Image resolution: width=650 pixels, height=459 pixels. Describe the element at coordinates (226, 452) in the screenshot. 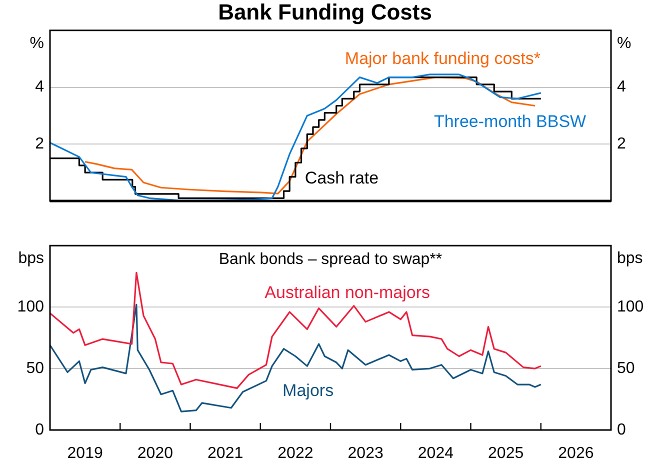

I see `x-tick-label: 2021` at that location.